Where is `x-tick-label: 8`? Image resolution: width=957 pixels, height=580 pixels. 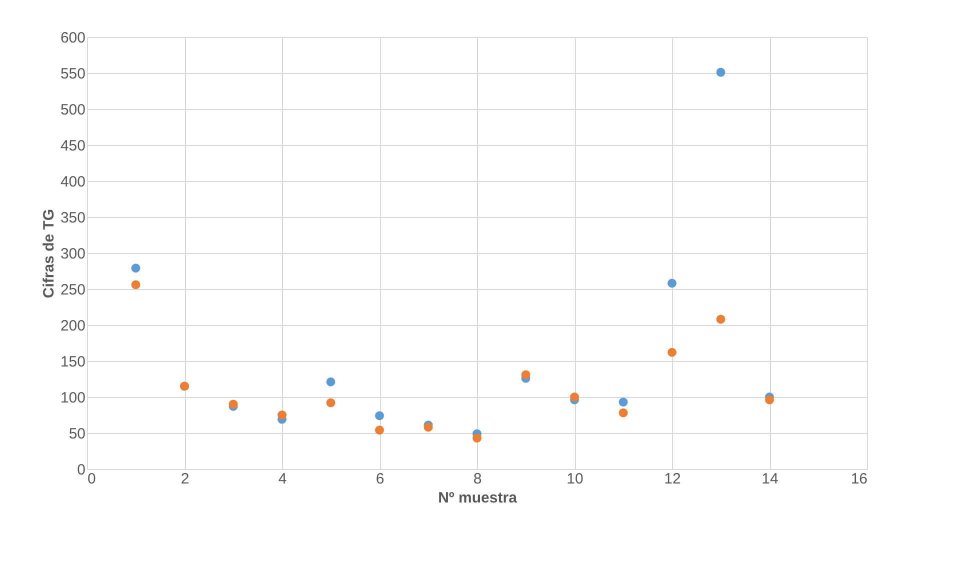 x-tick-label: 8 is located at coordinates (477, 479).